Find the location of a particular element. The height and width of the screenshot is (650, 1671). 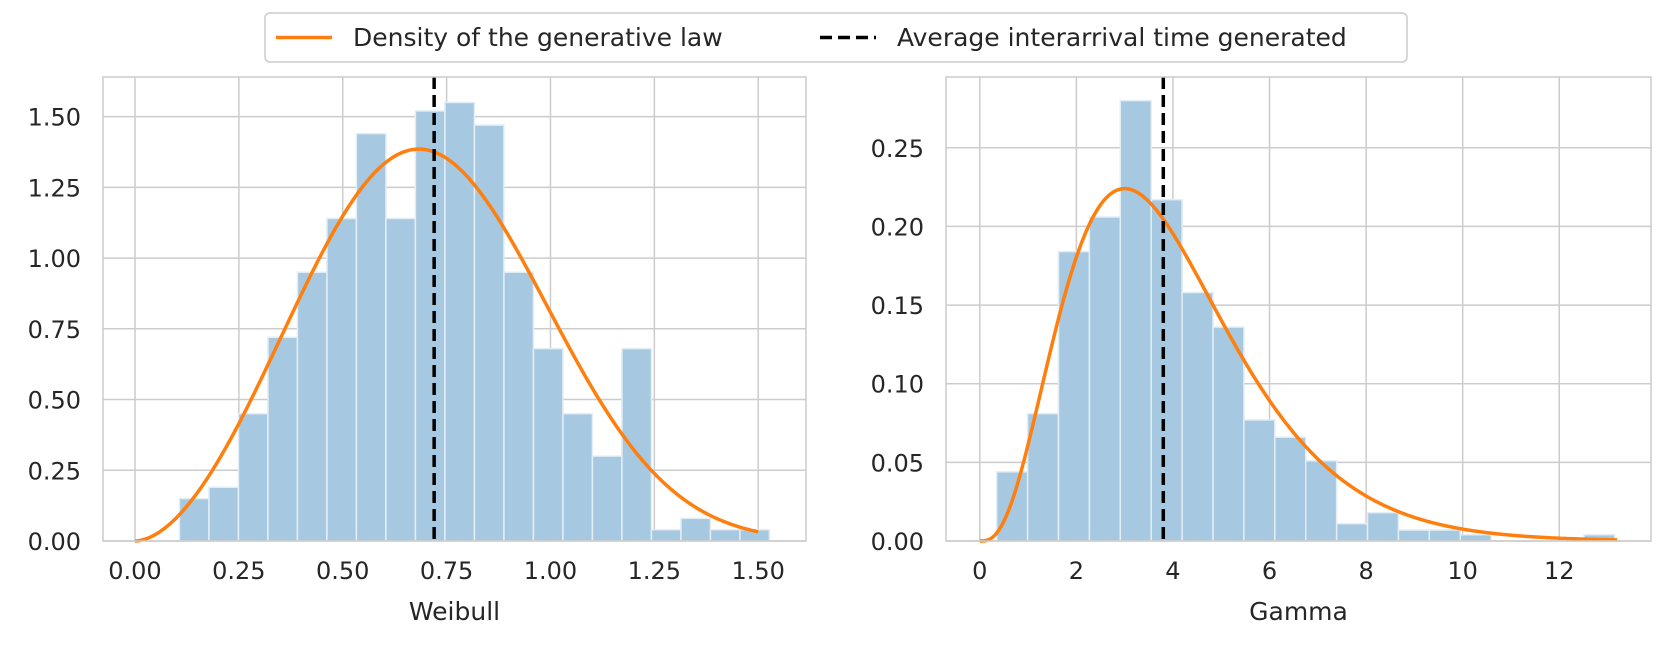

plot2-xtick-label: 12 is located at coordinates (1559, 571).